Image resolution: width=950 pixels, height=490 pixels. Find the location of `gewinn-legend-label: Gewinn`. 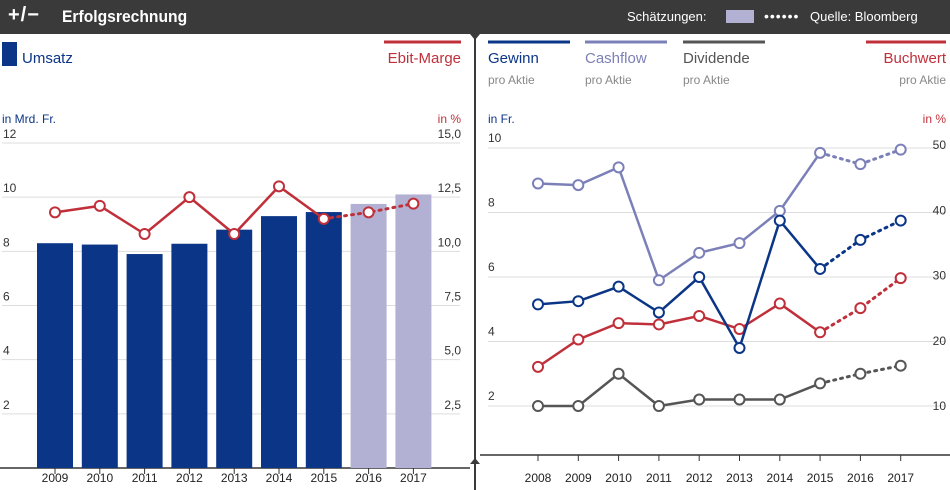

gewinn-legend-label: Gewinn is located at coordinates (513, 58).